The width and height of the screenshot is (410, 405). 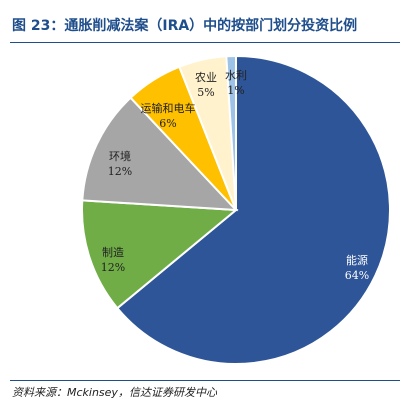 What do you see at coordinates (120, 156) in the screenshot?
I see `slice-label-3: 环境` at bounding box center [120, 156].